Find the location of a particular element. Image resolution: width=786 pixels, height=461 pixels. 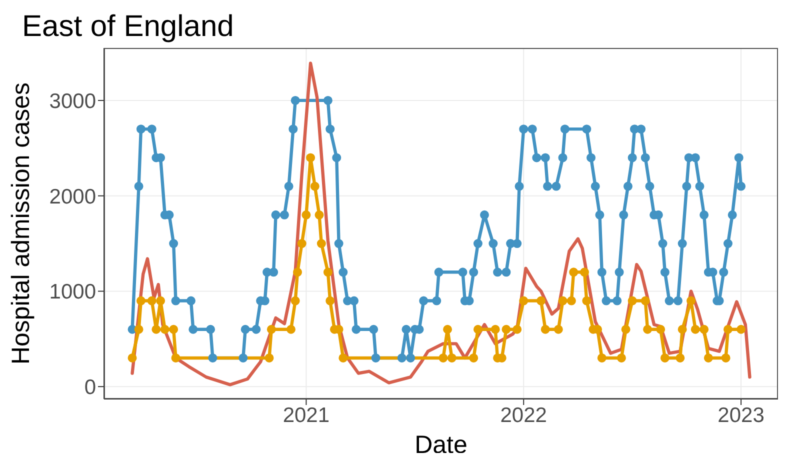

x-tick-label: 2021 is located at coordinates (306, 415).